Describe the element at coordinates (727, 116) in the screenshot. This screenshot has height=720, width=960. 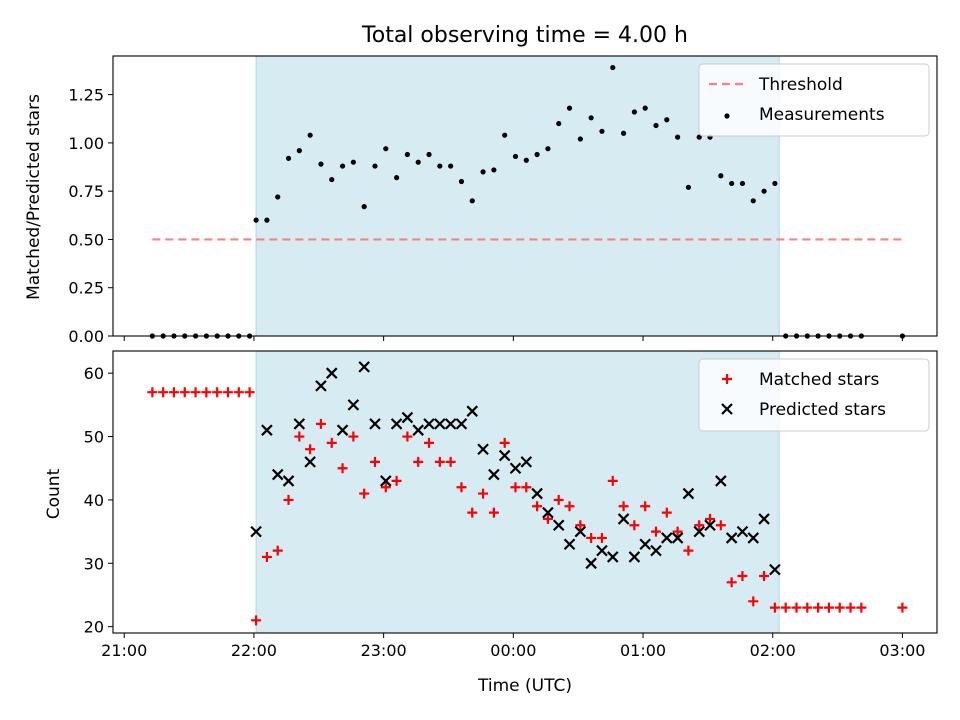
I see `legend-measurement-swatch` at that location.